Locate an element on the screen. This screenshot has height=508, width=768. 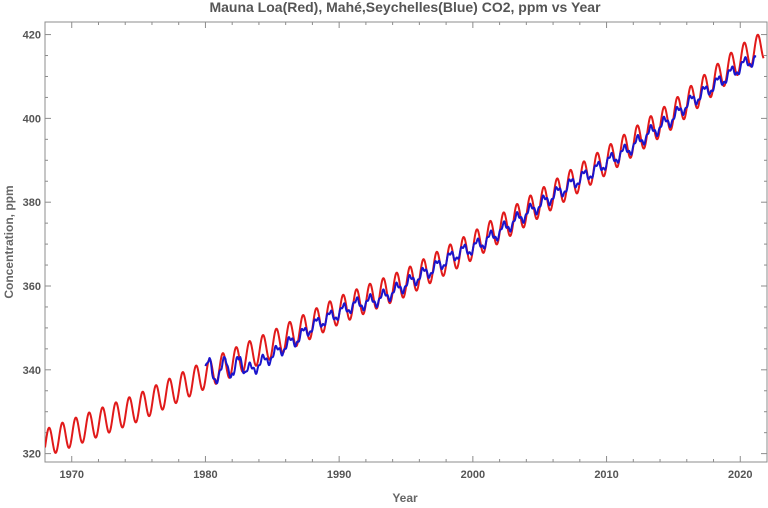
y-tick-label: 320 is located at coordinates (32, 455).